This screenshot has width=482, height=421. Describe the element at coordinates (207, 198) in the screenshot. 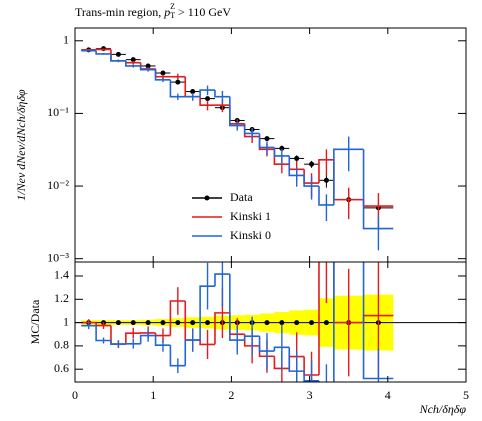

I see `legend-marker` at that location.